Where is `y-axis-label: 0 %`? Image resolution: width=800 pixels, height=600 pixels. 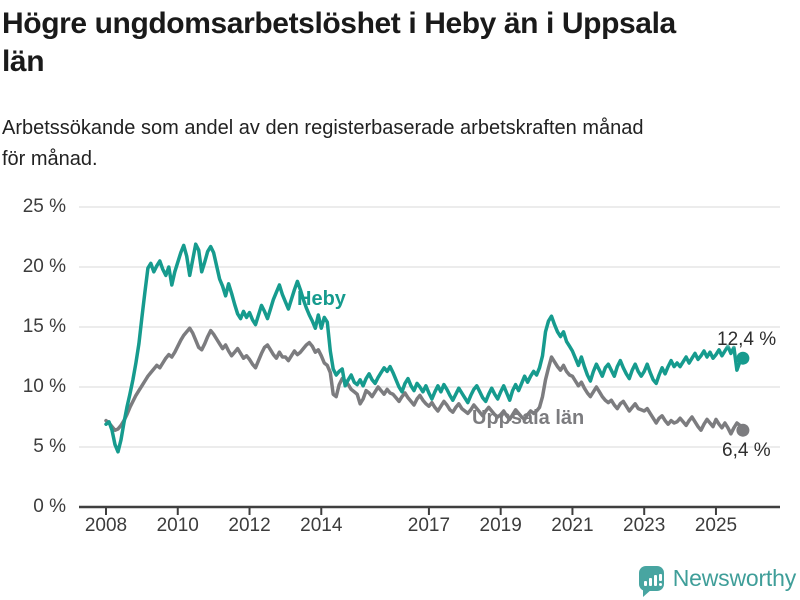 y-axis-label: 0 % is located at coordinates (49, 506).